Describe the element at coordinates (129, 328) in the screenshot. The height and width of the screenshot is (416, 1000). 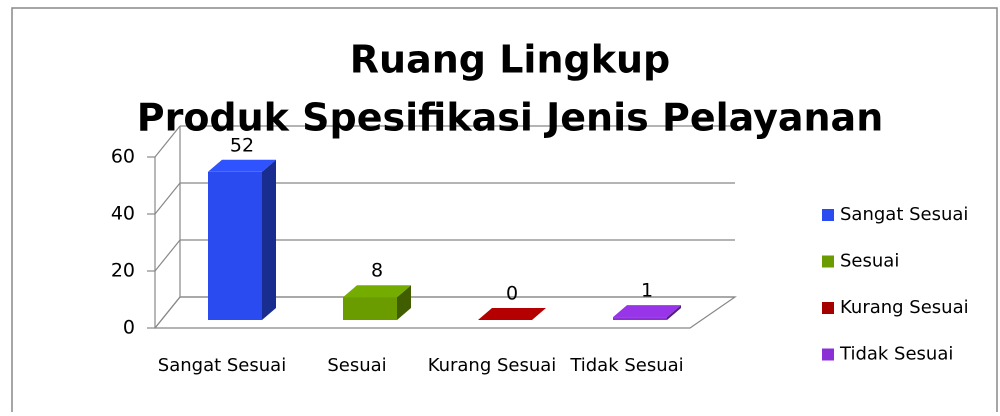
I see `y-tick-label: 0` at that location.